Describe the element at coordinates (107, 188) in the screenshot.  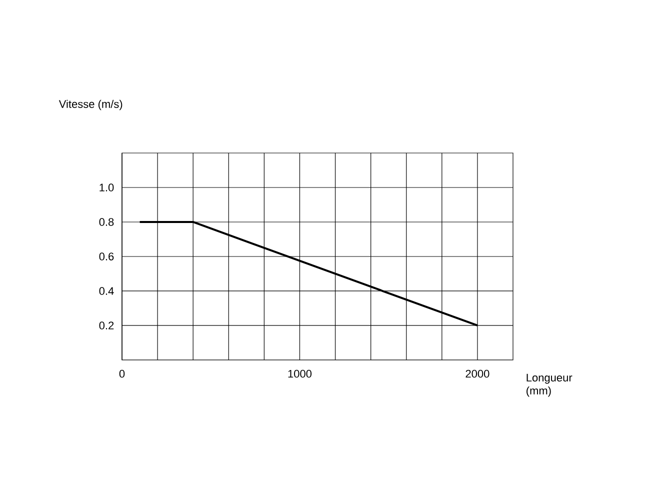
I see `y-tick-label: 1.0` at that location.